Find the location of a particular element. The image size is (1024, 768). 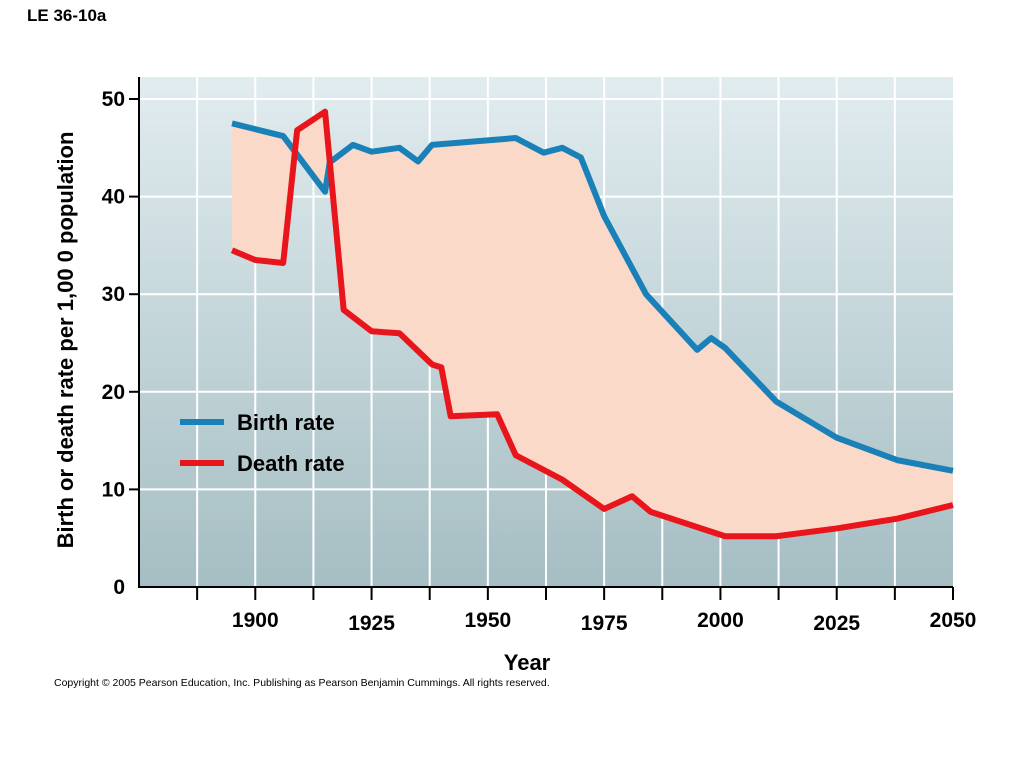

x-tick-label: 1900 is located at coordinates (255, 620).